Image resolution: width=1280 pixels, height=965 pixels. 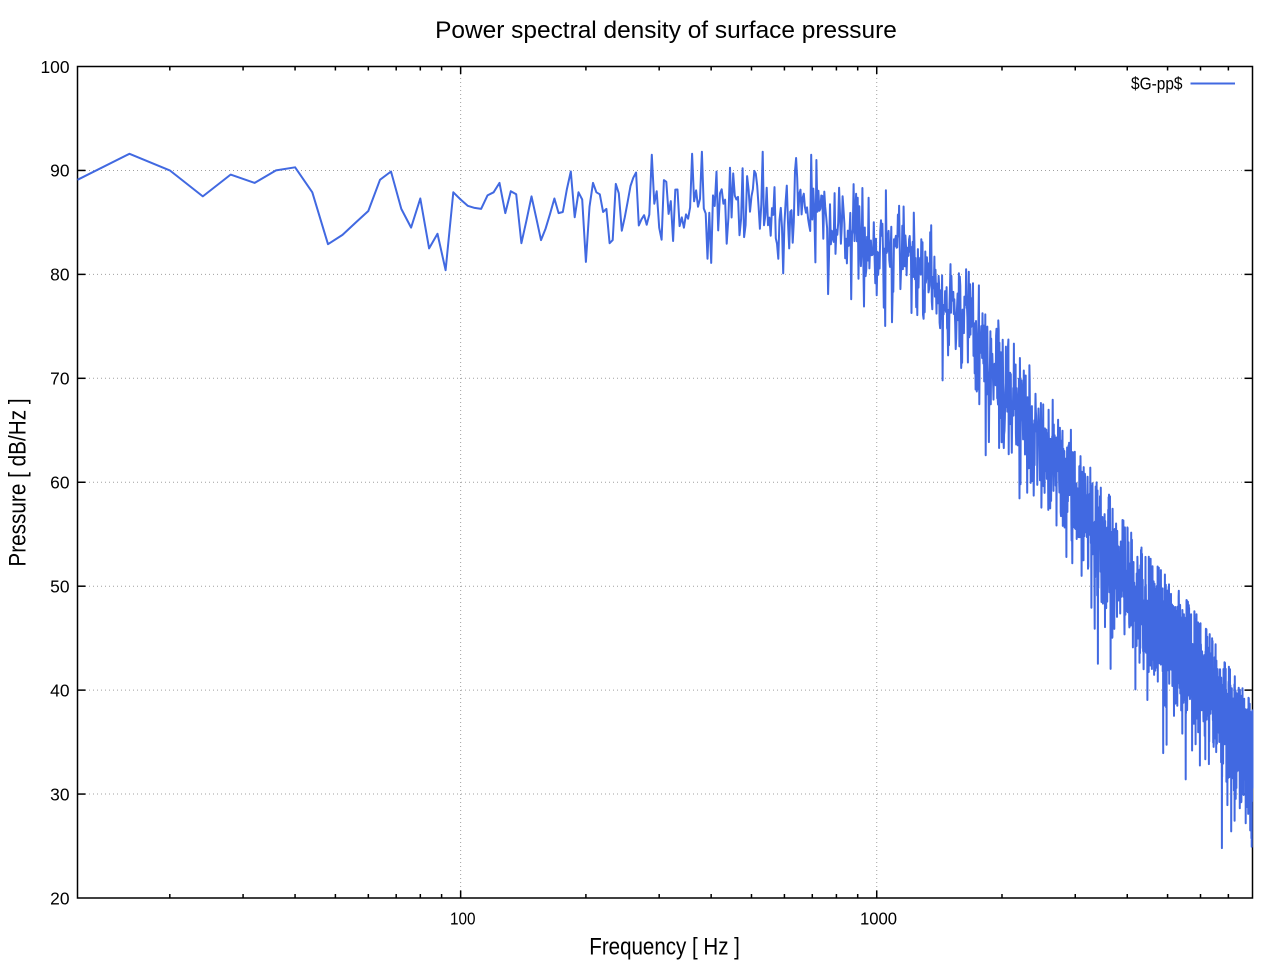 I want to click on svg-text: $G-pp$, so click(x=1157, y=84).